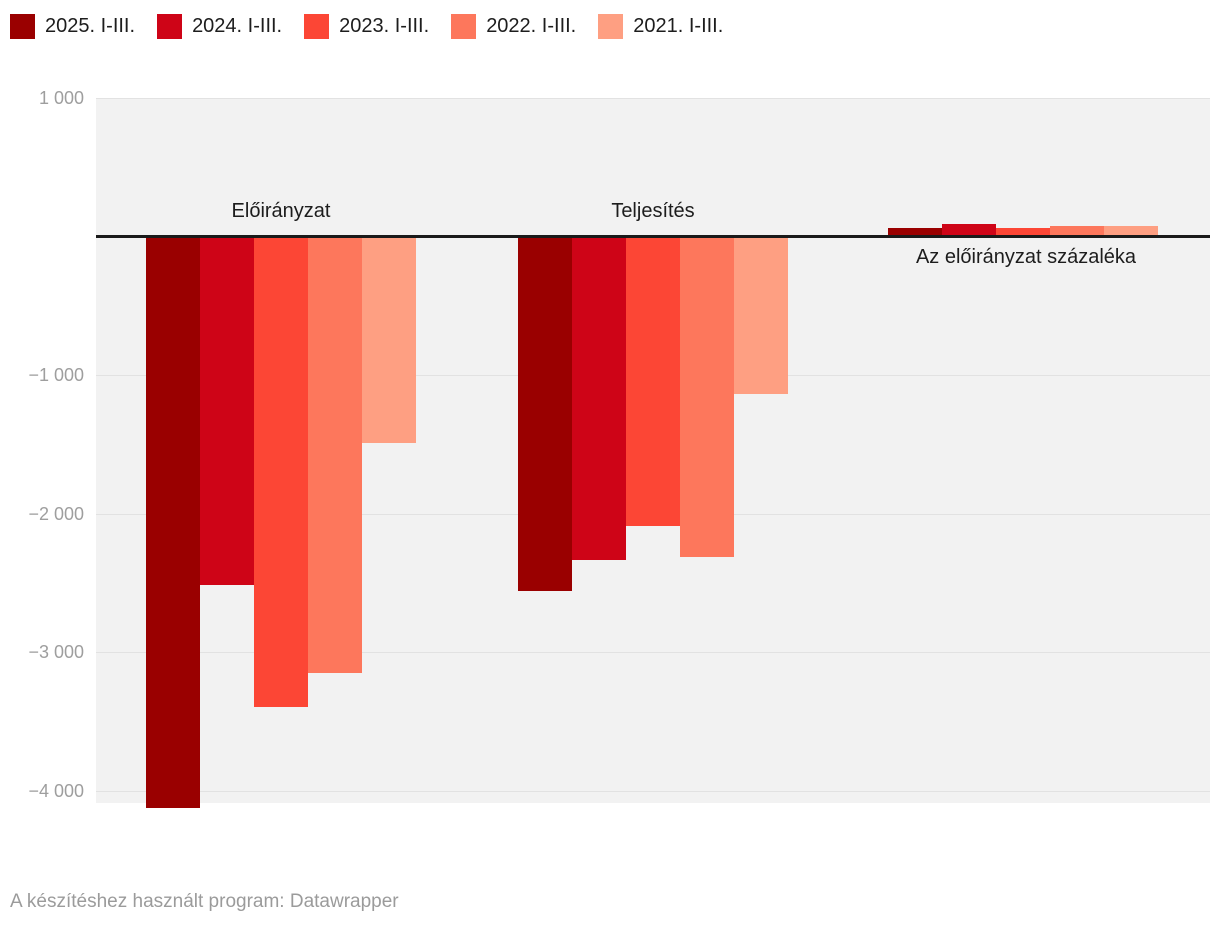 This screenshot has height=930, width=1220. Describe the element at coordinates (1026, 257) in the screenshot. I see `group-label-szazalek: Az előirányzat százaléka` at that location.